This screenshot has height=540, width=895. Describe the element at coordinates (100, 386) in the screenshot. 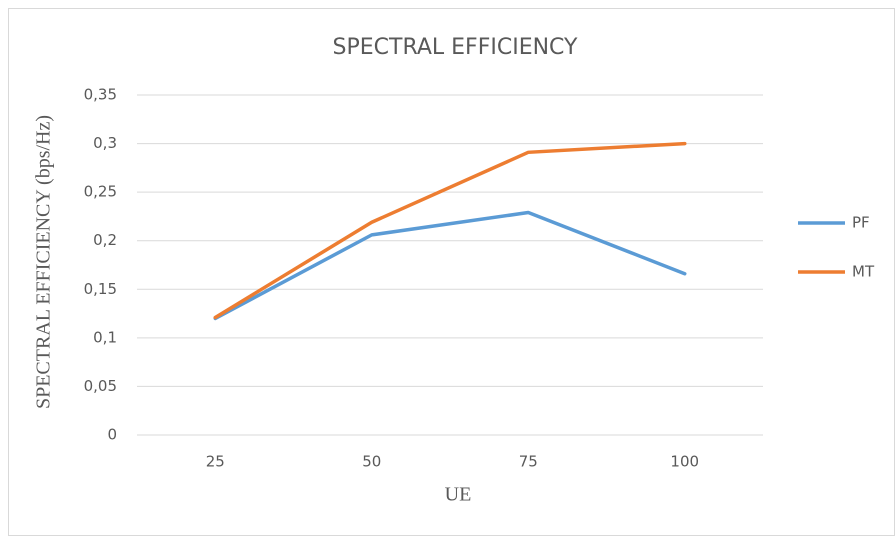

I see `y-tick-label: 0,05` at that location.